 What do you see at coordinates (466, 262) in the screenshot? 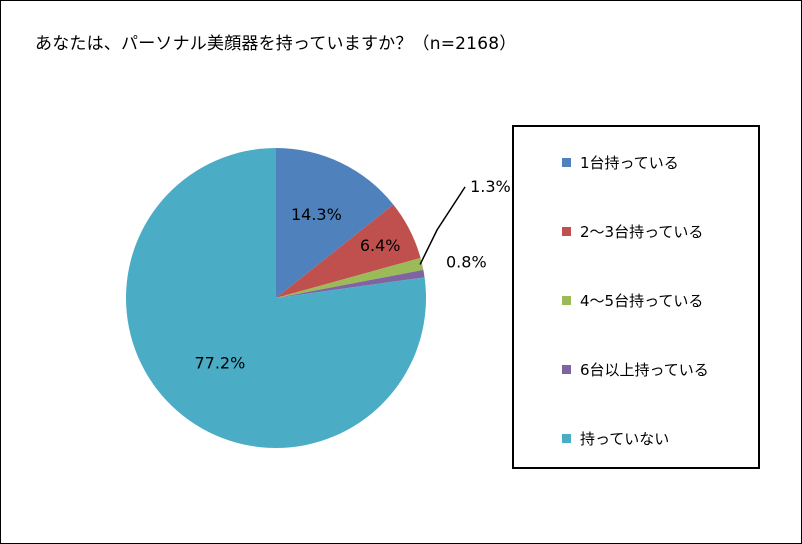
I see `data-label-4: 0.8%` at bounding box center [466, 262].